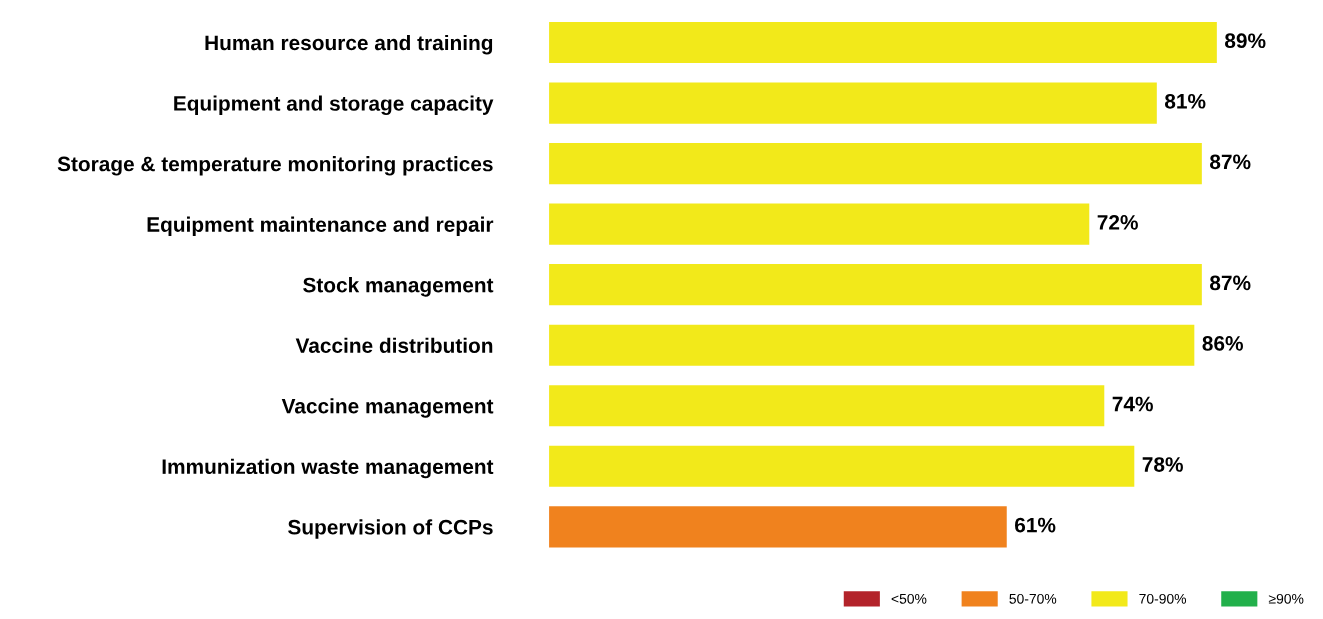 Image resolution: width=1323 pixels, height=619 pixels. Describe the element at coordinates (1132, 404) in the screenshot. I see `data-label: 74%` at that location.